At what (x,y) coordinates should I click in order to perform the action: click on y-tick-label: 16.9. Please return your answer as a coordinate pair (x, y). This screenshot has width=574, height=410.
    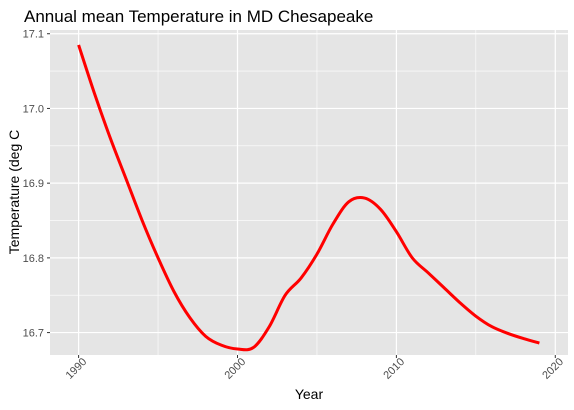
    Looking at the image, I should click on (33, 184).